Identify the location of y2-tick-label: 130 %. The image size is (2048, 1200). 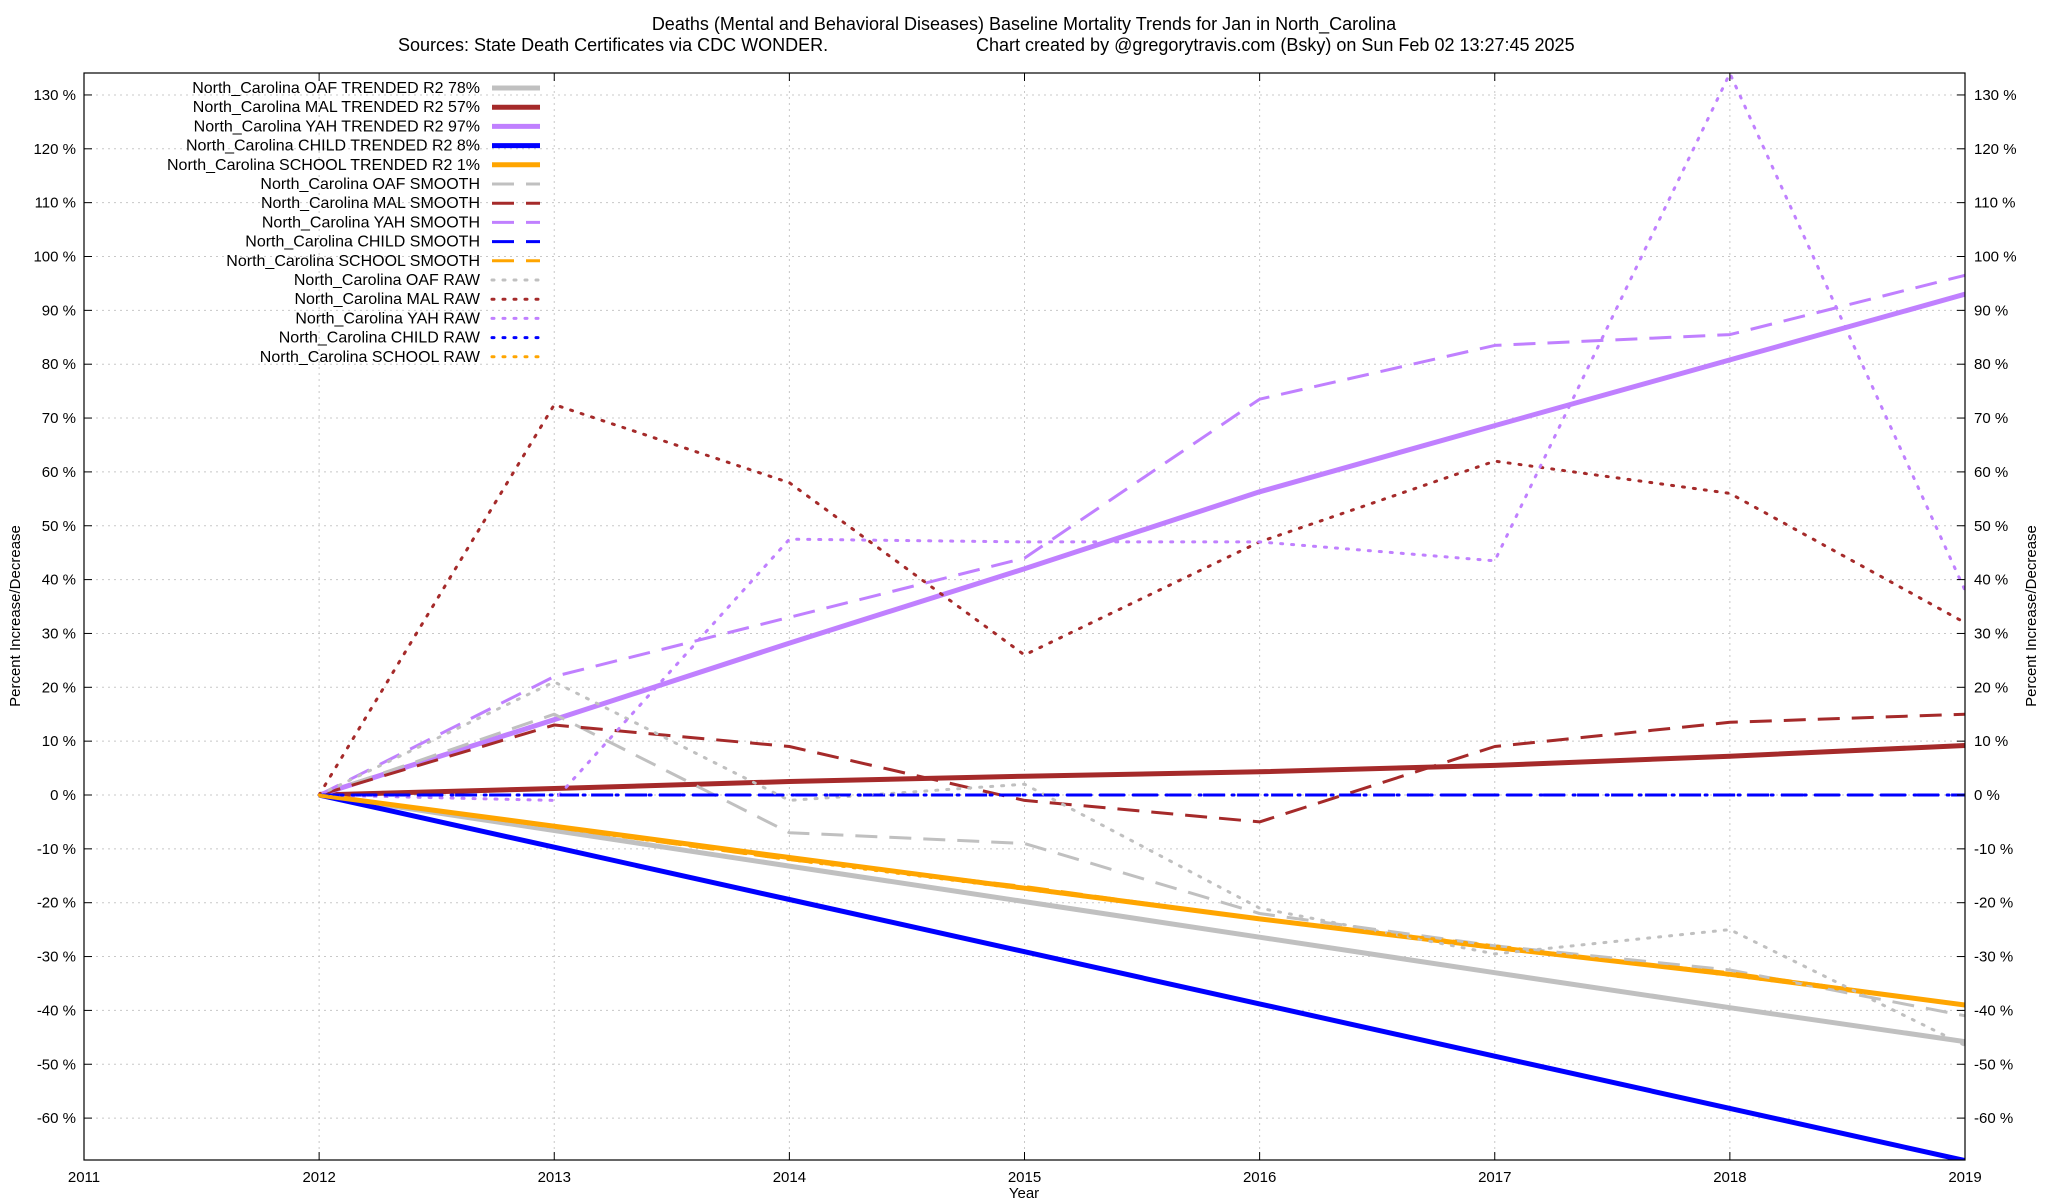
(1995, 95).